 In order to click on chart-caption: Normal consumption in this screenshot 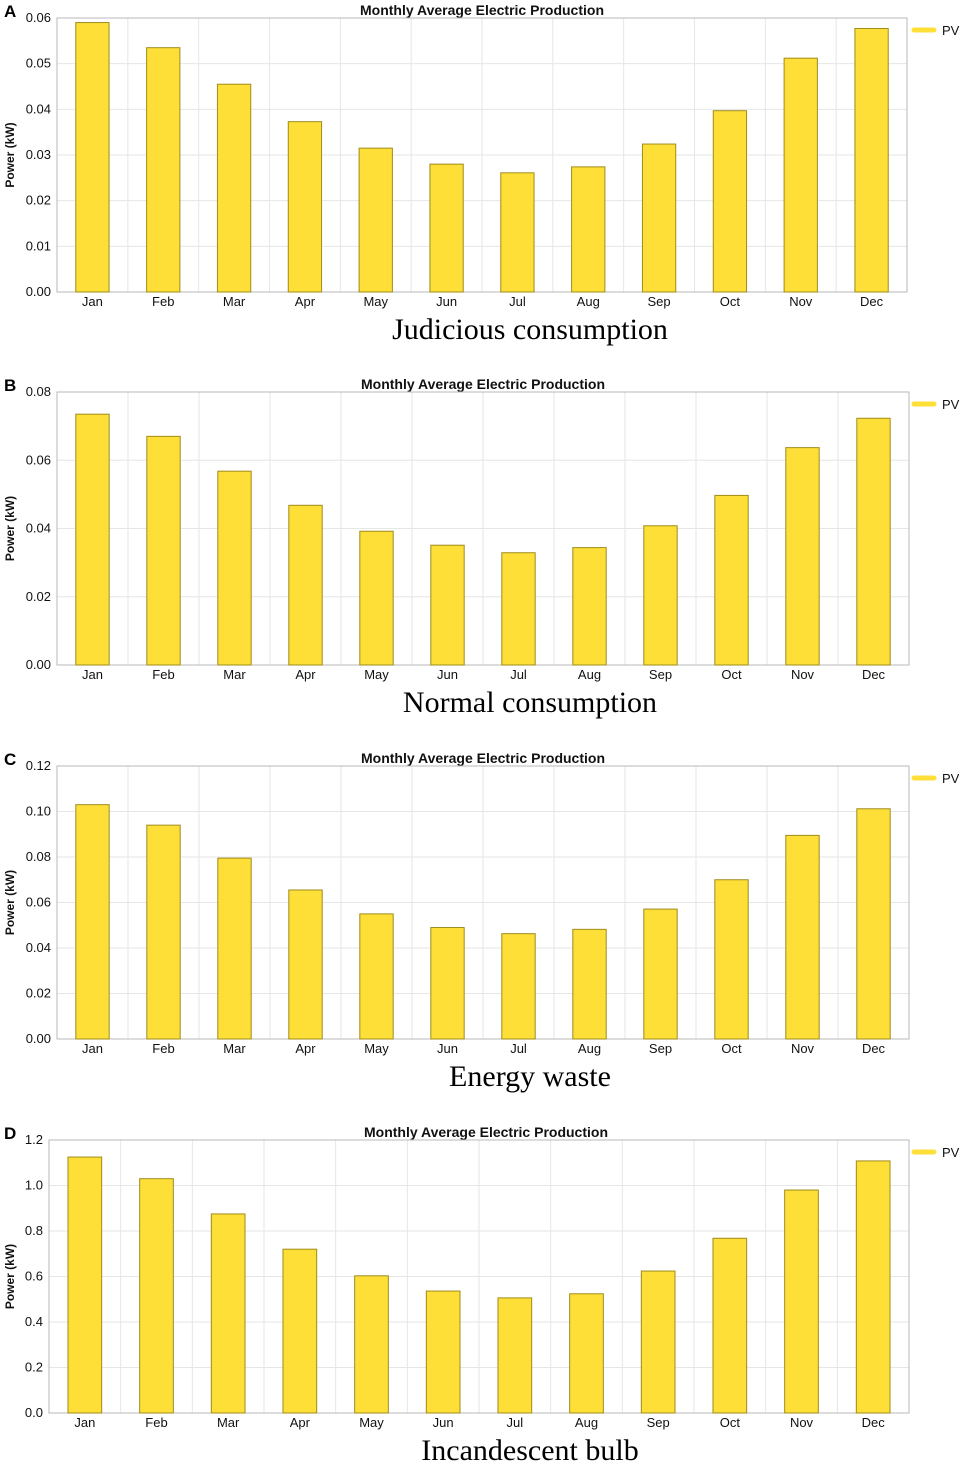, I will do `click(530, 702)`.